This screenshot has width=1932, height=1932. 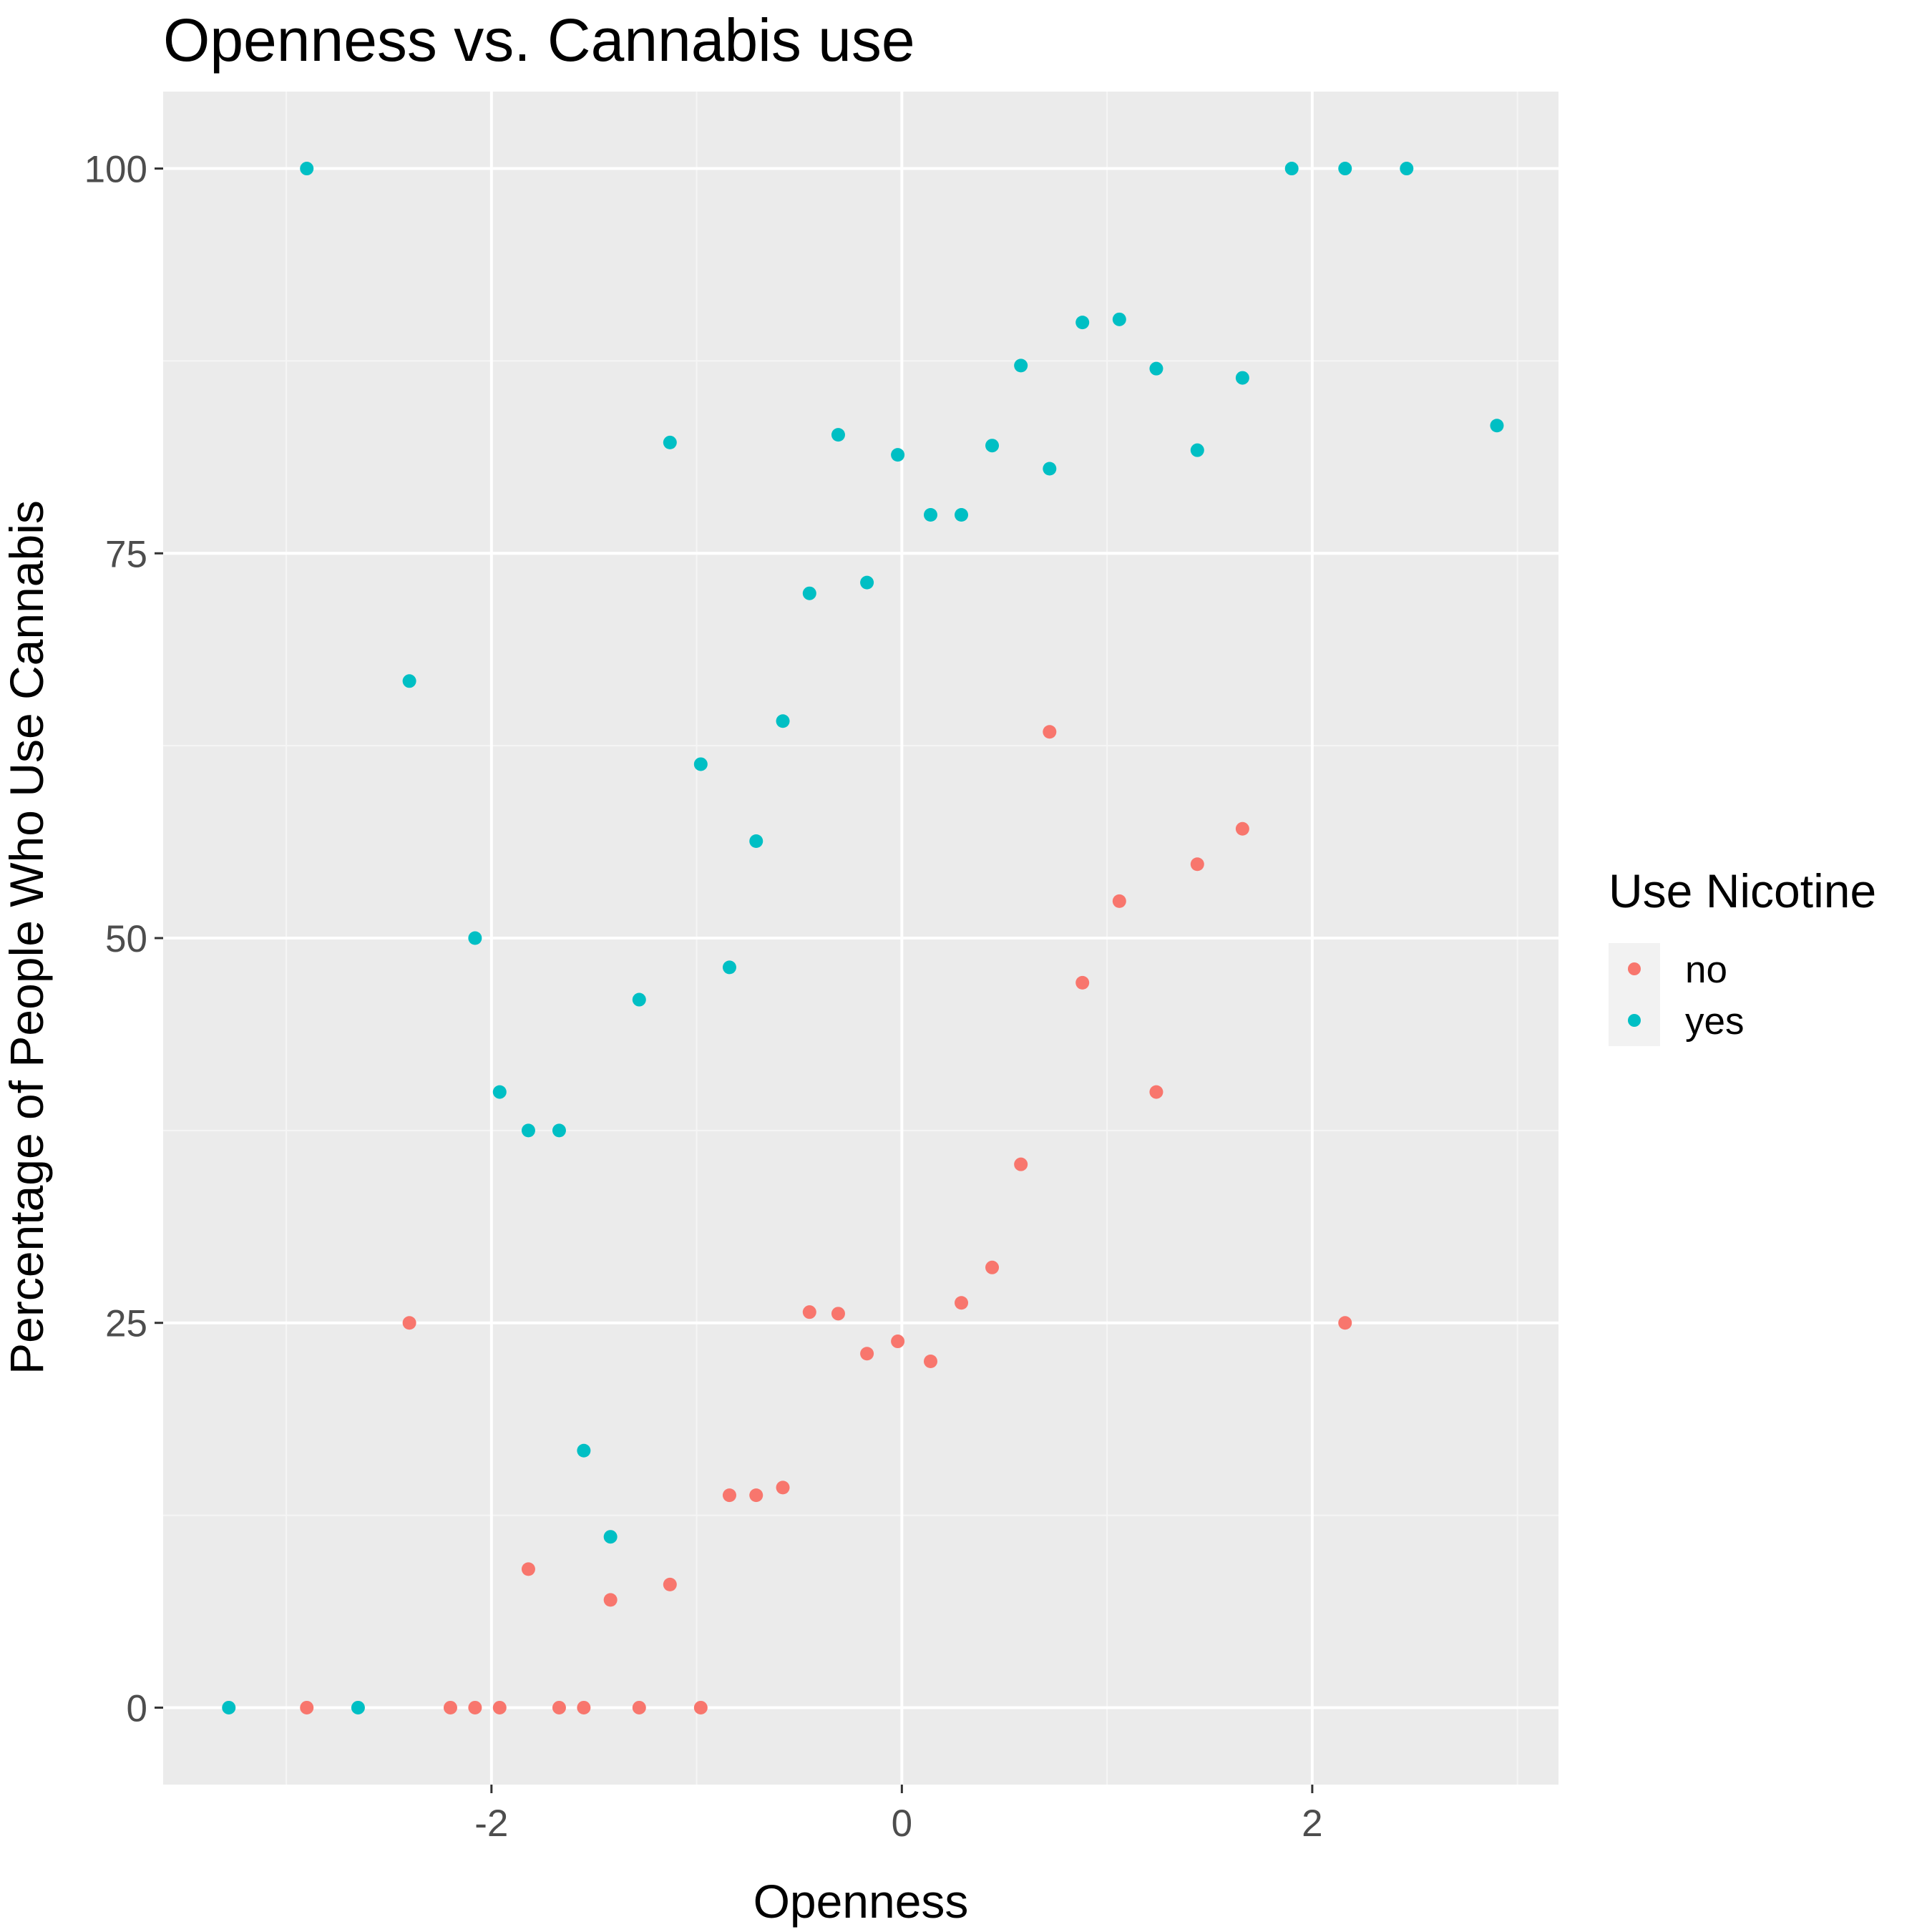 What do you see at coordinates (902, 1823) in the screenshot?
I see `x-tick-label: 0` at bounding box center [902, 1823].